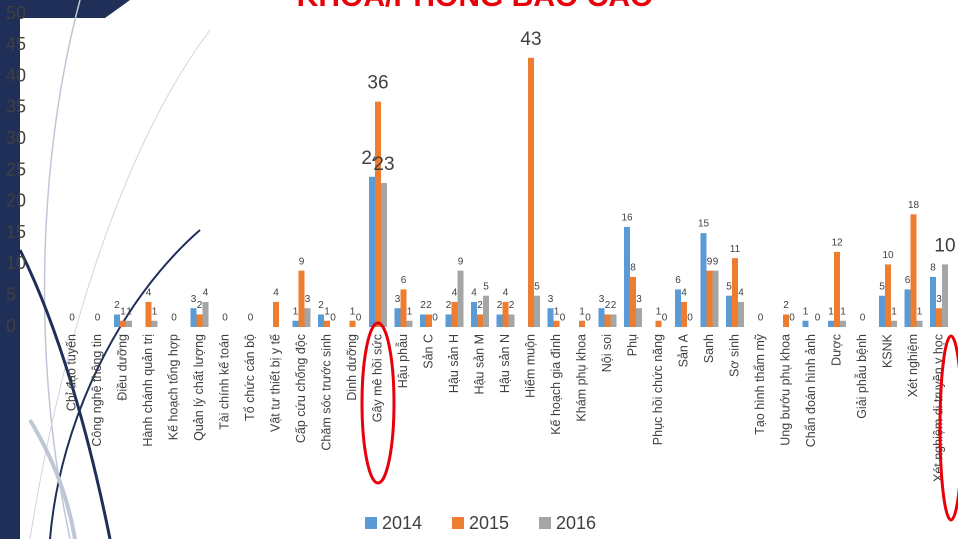  What do you see at coordinates (301, 388) in the screenshot?
I see `x-tick-label: Cấp cứu chống độc` at bounding box center [301, 388].